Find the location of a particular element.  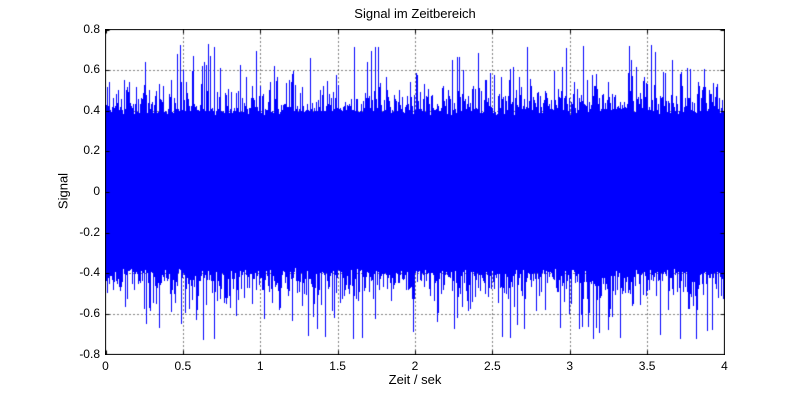

x-tick-label: 1.5 is located at coordinates (337, 366).